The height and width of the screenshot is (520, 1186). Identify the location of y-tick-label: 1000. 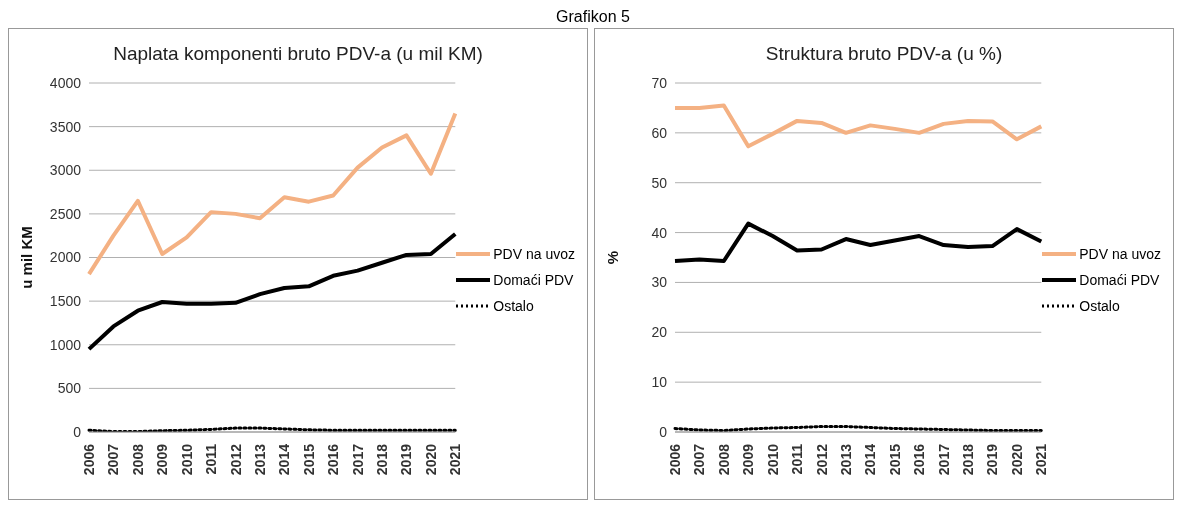
(65, 344).